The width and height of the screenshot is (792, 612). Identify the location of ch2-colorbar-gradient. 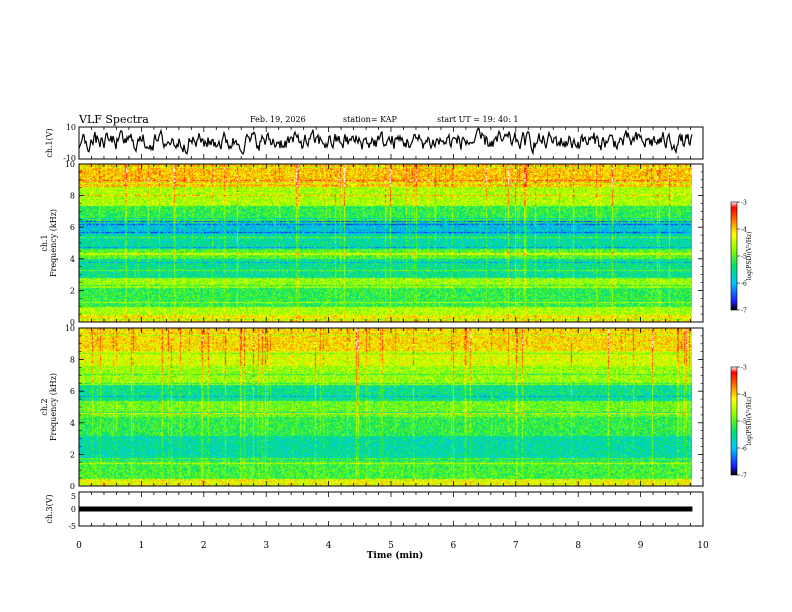
(734, 421).